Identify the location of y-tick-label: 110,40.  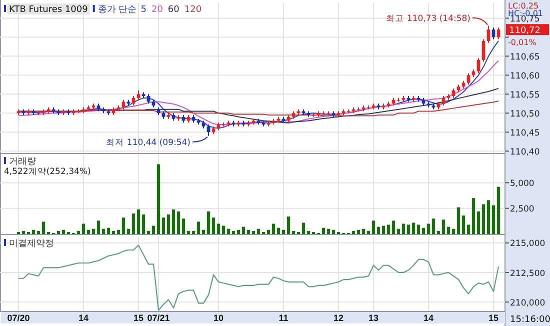
(525, 152).